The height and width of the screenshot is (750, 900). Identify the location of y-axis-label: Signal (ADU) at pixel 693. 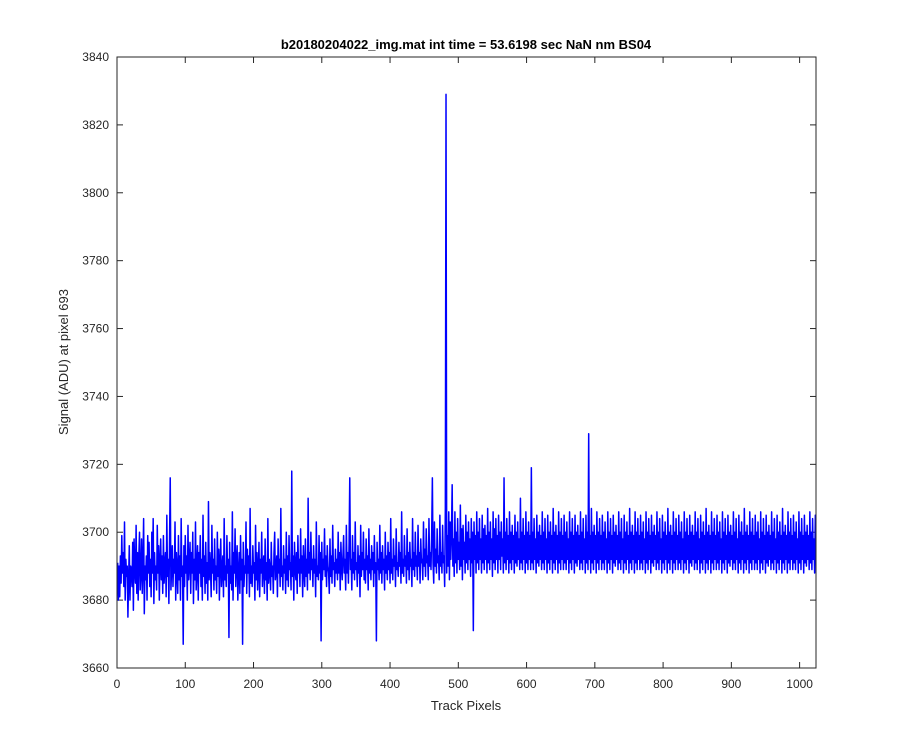
(63, 362).